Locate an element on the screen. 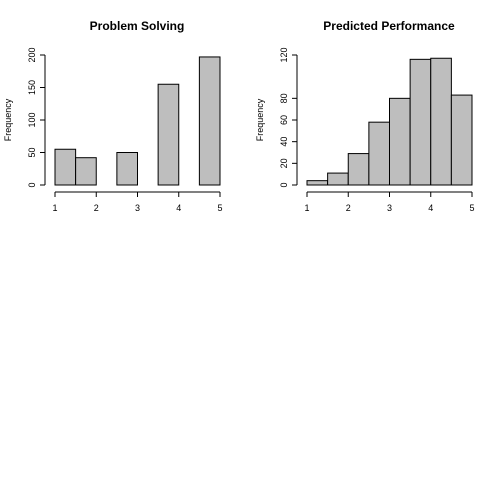 The image size is (504, 504). y-tick-label: 20 is located at coordinates (284, 163).